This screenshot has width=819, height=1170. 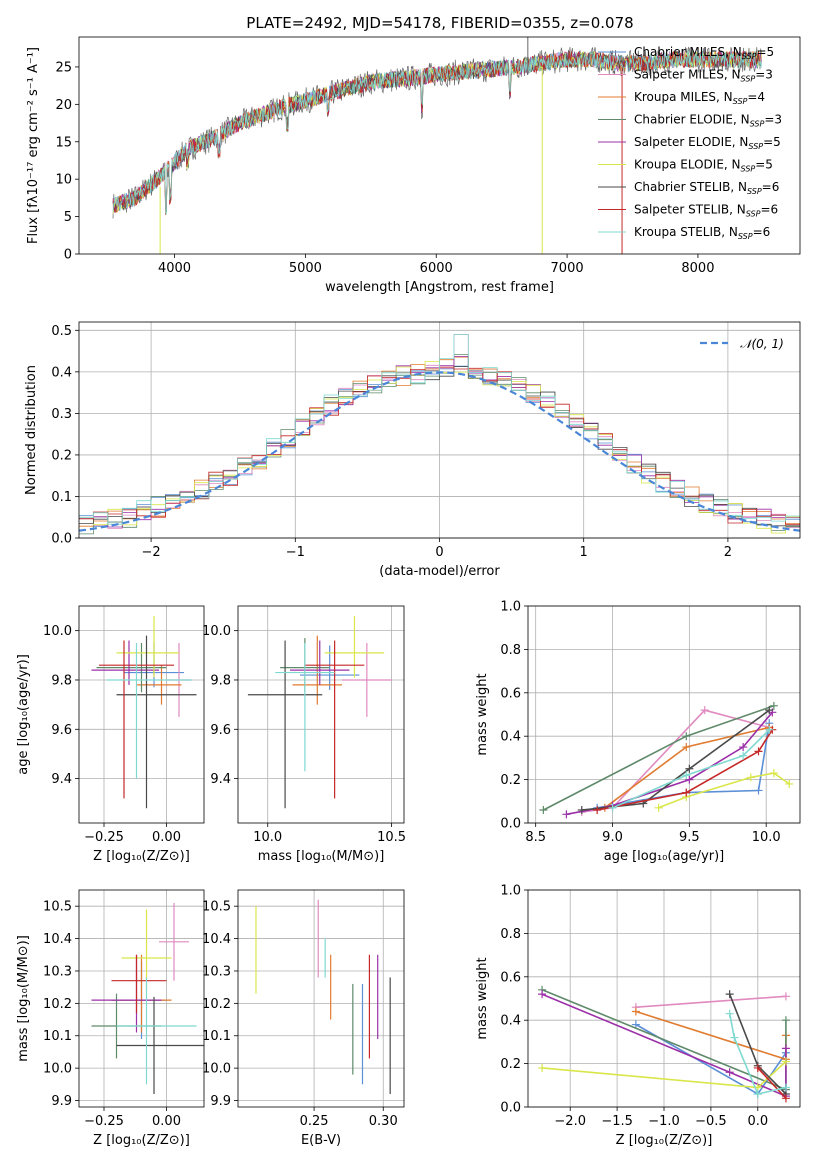 What do you see at coordinates (439, 287) in the screenshot?
I see `x-axis-label: wavelength [Angstrom, rest frame]` at bounding box center [439, 287].